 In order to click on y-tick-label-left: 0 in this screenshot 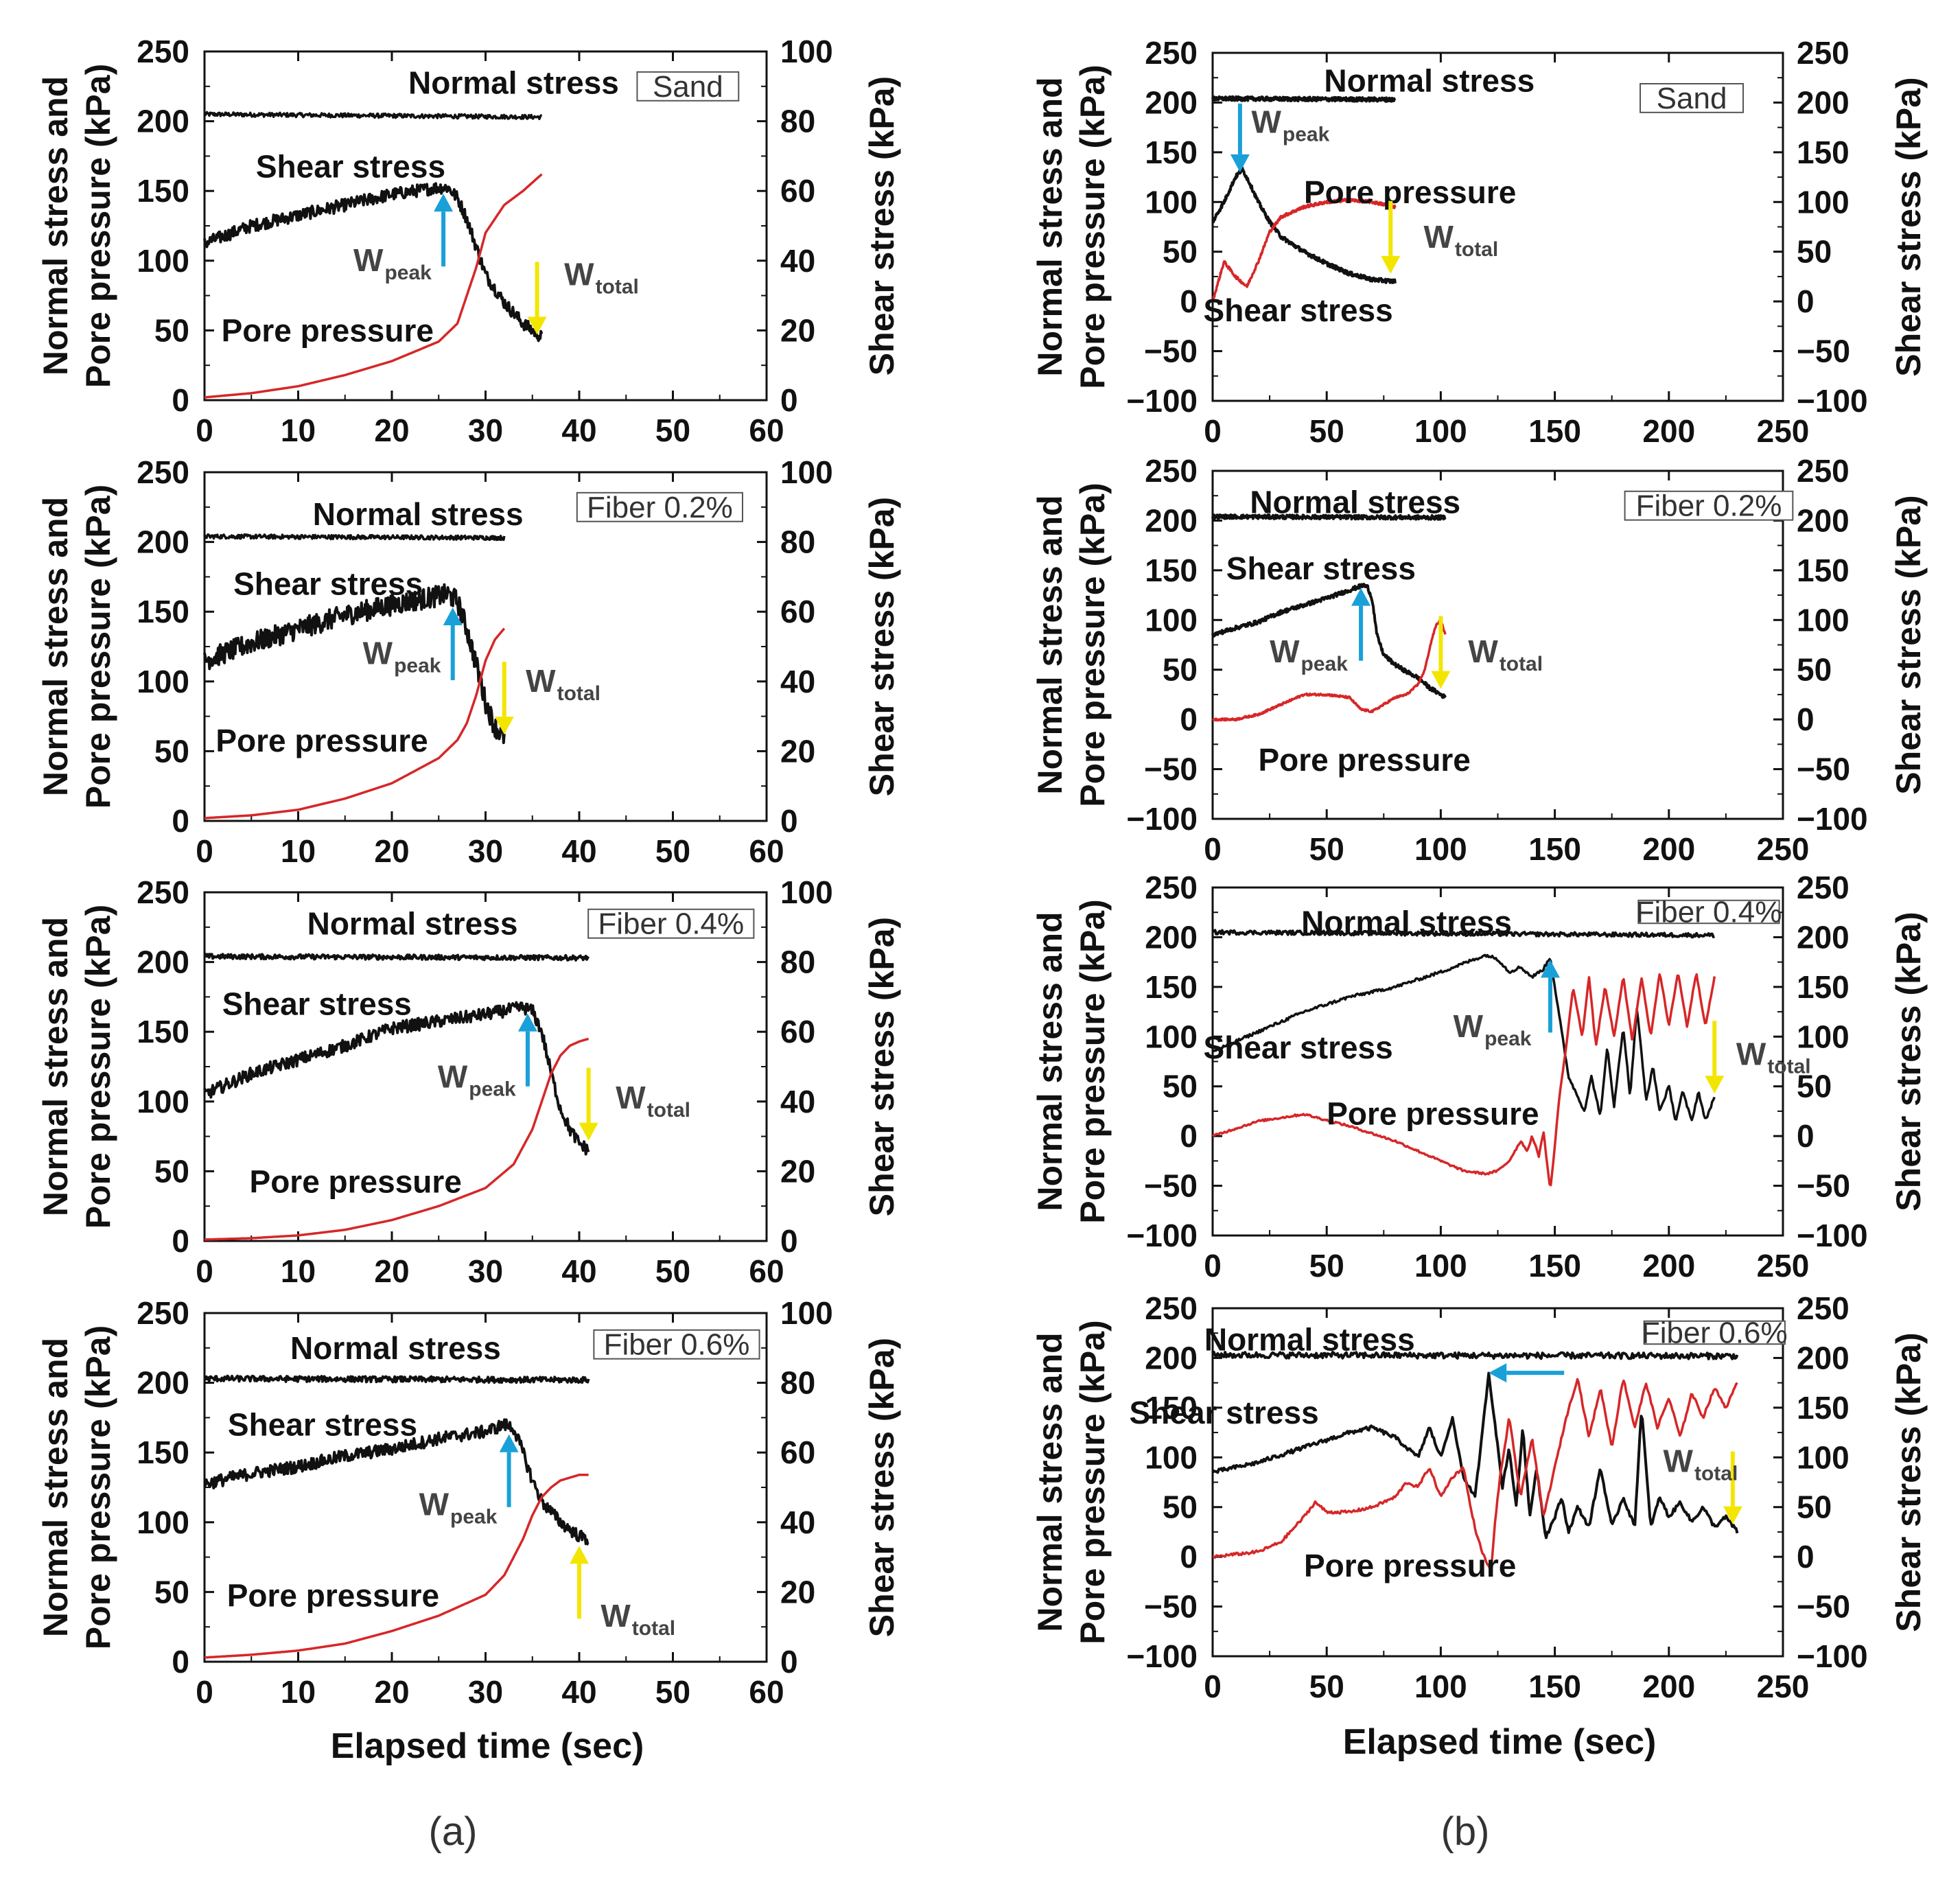, I will do `click(1189, 1136)`.